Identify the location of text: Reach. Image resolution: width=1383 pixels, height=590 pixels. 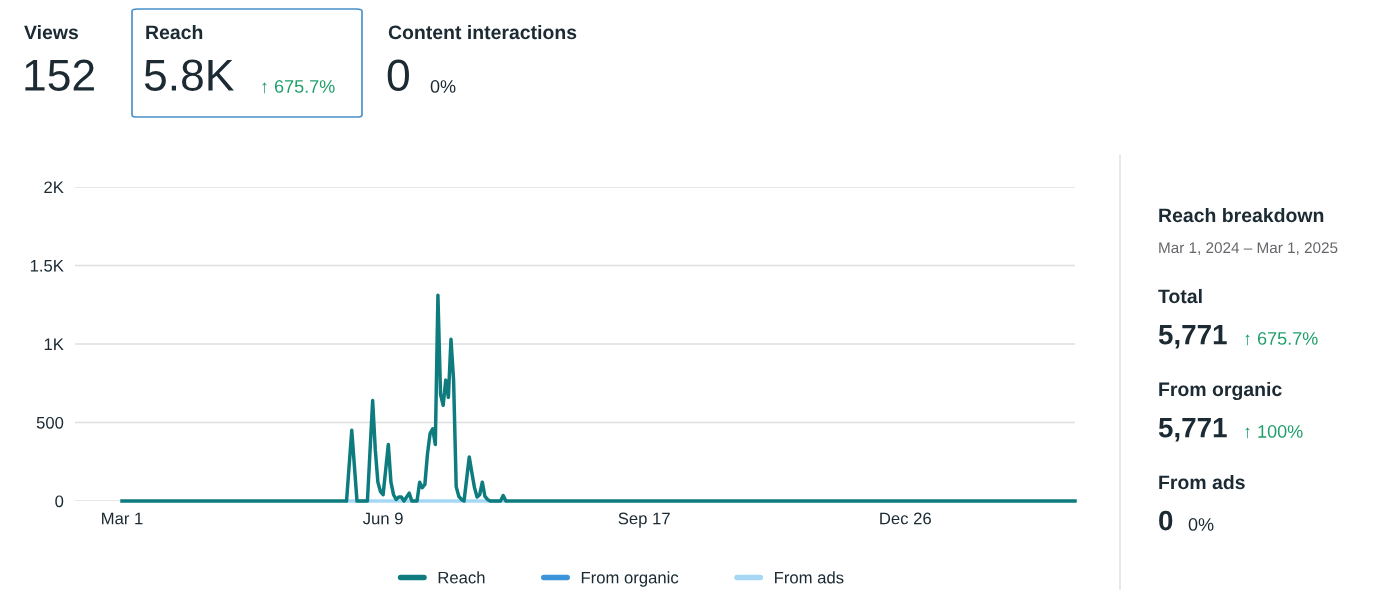
(174, 32).